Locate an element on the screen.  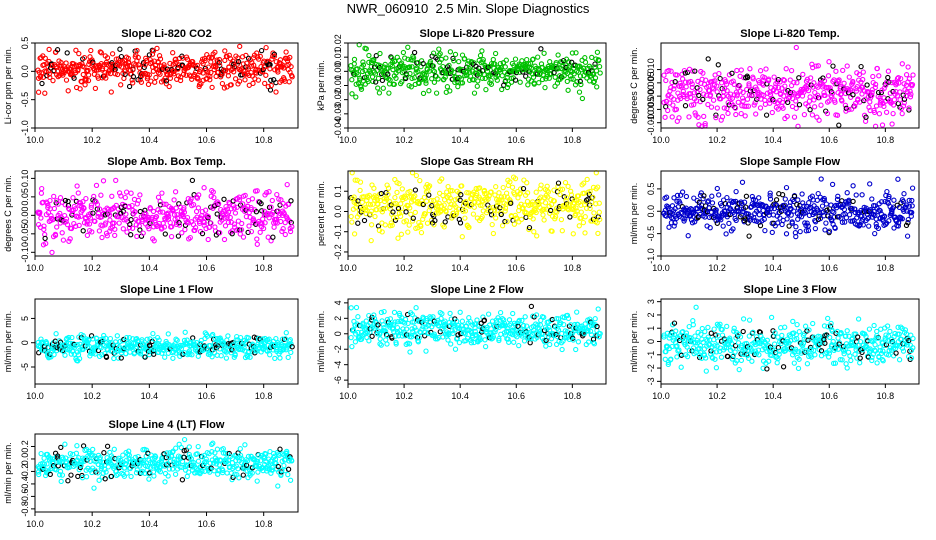
data-points is located at coordinates (165, 216).